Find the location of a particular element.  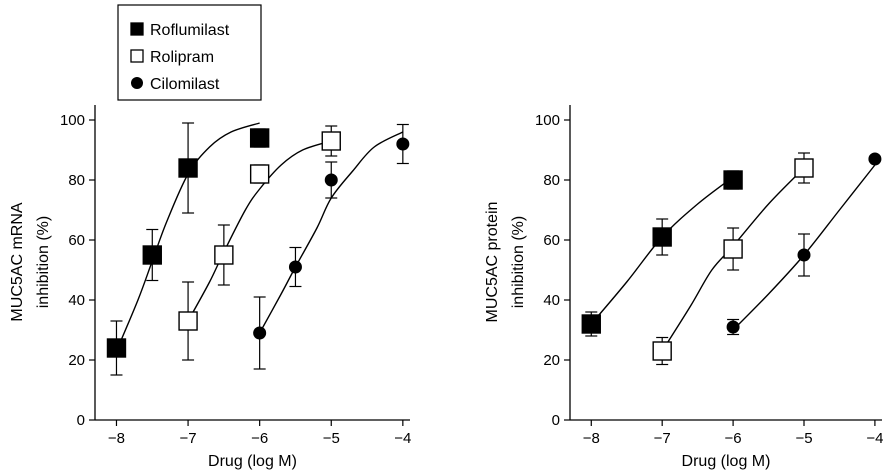

y-axis-title: MUC5AC protein is located at coordinates (492, 262).